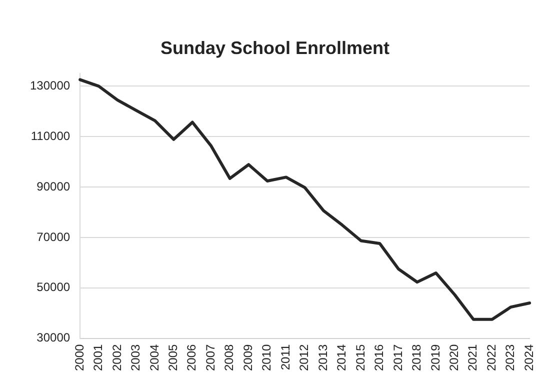 The height and width of the screenshot is (385, 550). Describe the element at coordinates (275, 48) in the screenshot. I see `chart-title: Sunday School Enrollment` at that location.